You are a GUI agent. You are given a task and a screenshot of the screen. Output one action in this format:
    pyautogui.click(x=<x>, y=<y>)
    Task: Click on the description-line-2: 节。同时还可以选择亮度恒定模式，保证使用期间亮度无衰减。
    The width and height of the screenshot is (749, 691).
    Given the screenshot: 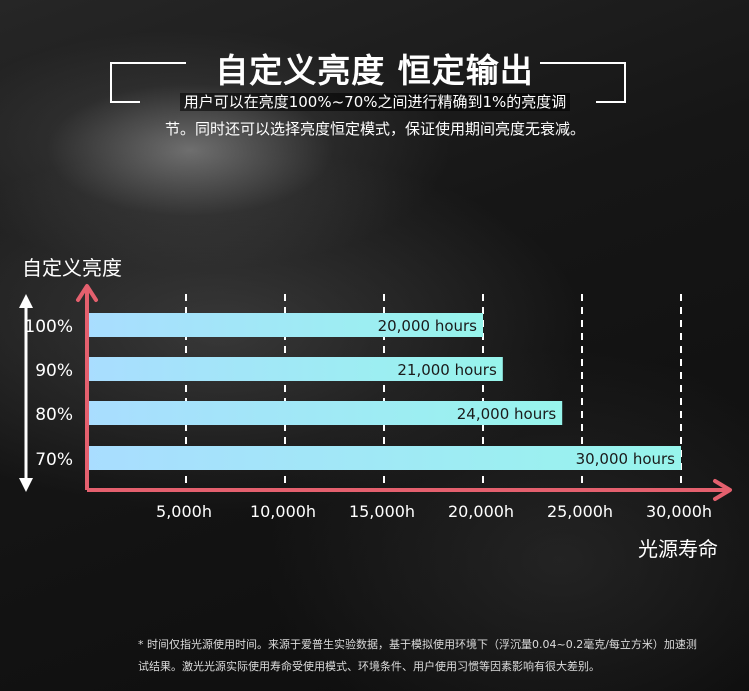 What is the action you would take?
    pyautogui.click(x=374, y=129)
    